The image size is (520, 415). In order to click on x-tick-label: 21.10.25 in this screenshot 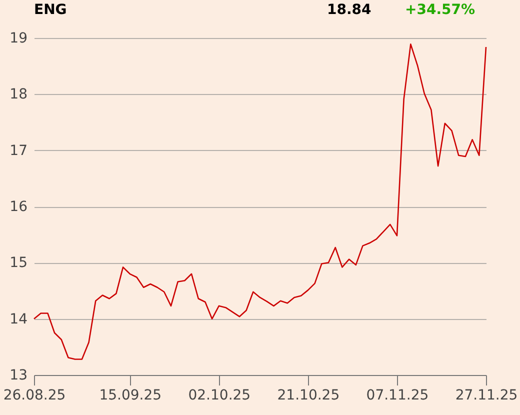, I will do `click(308, 396)`.